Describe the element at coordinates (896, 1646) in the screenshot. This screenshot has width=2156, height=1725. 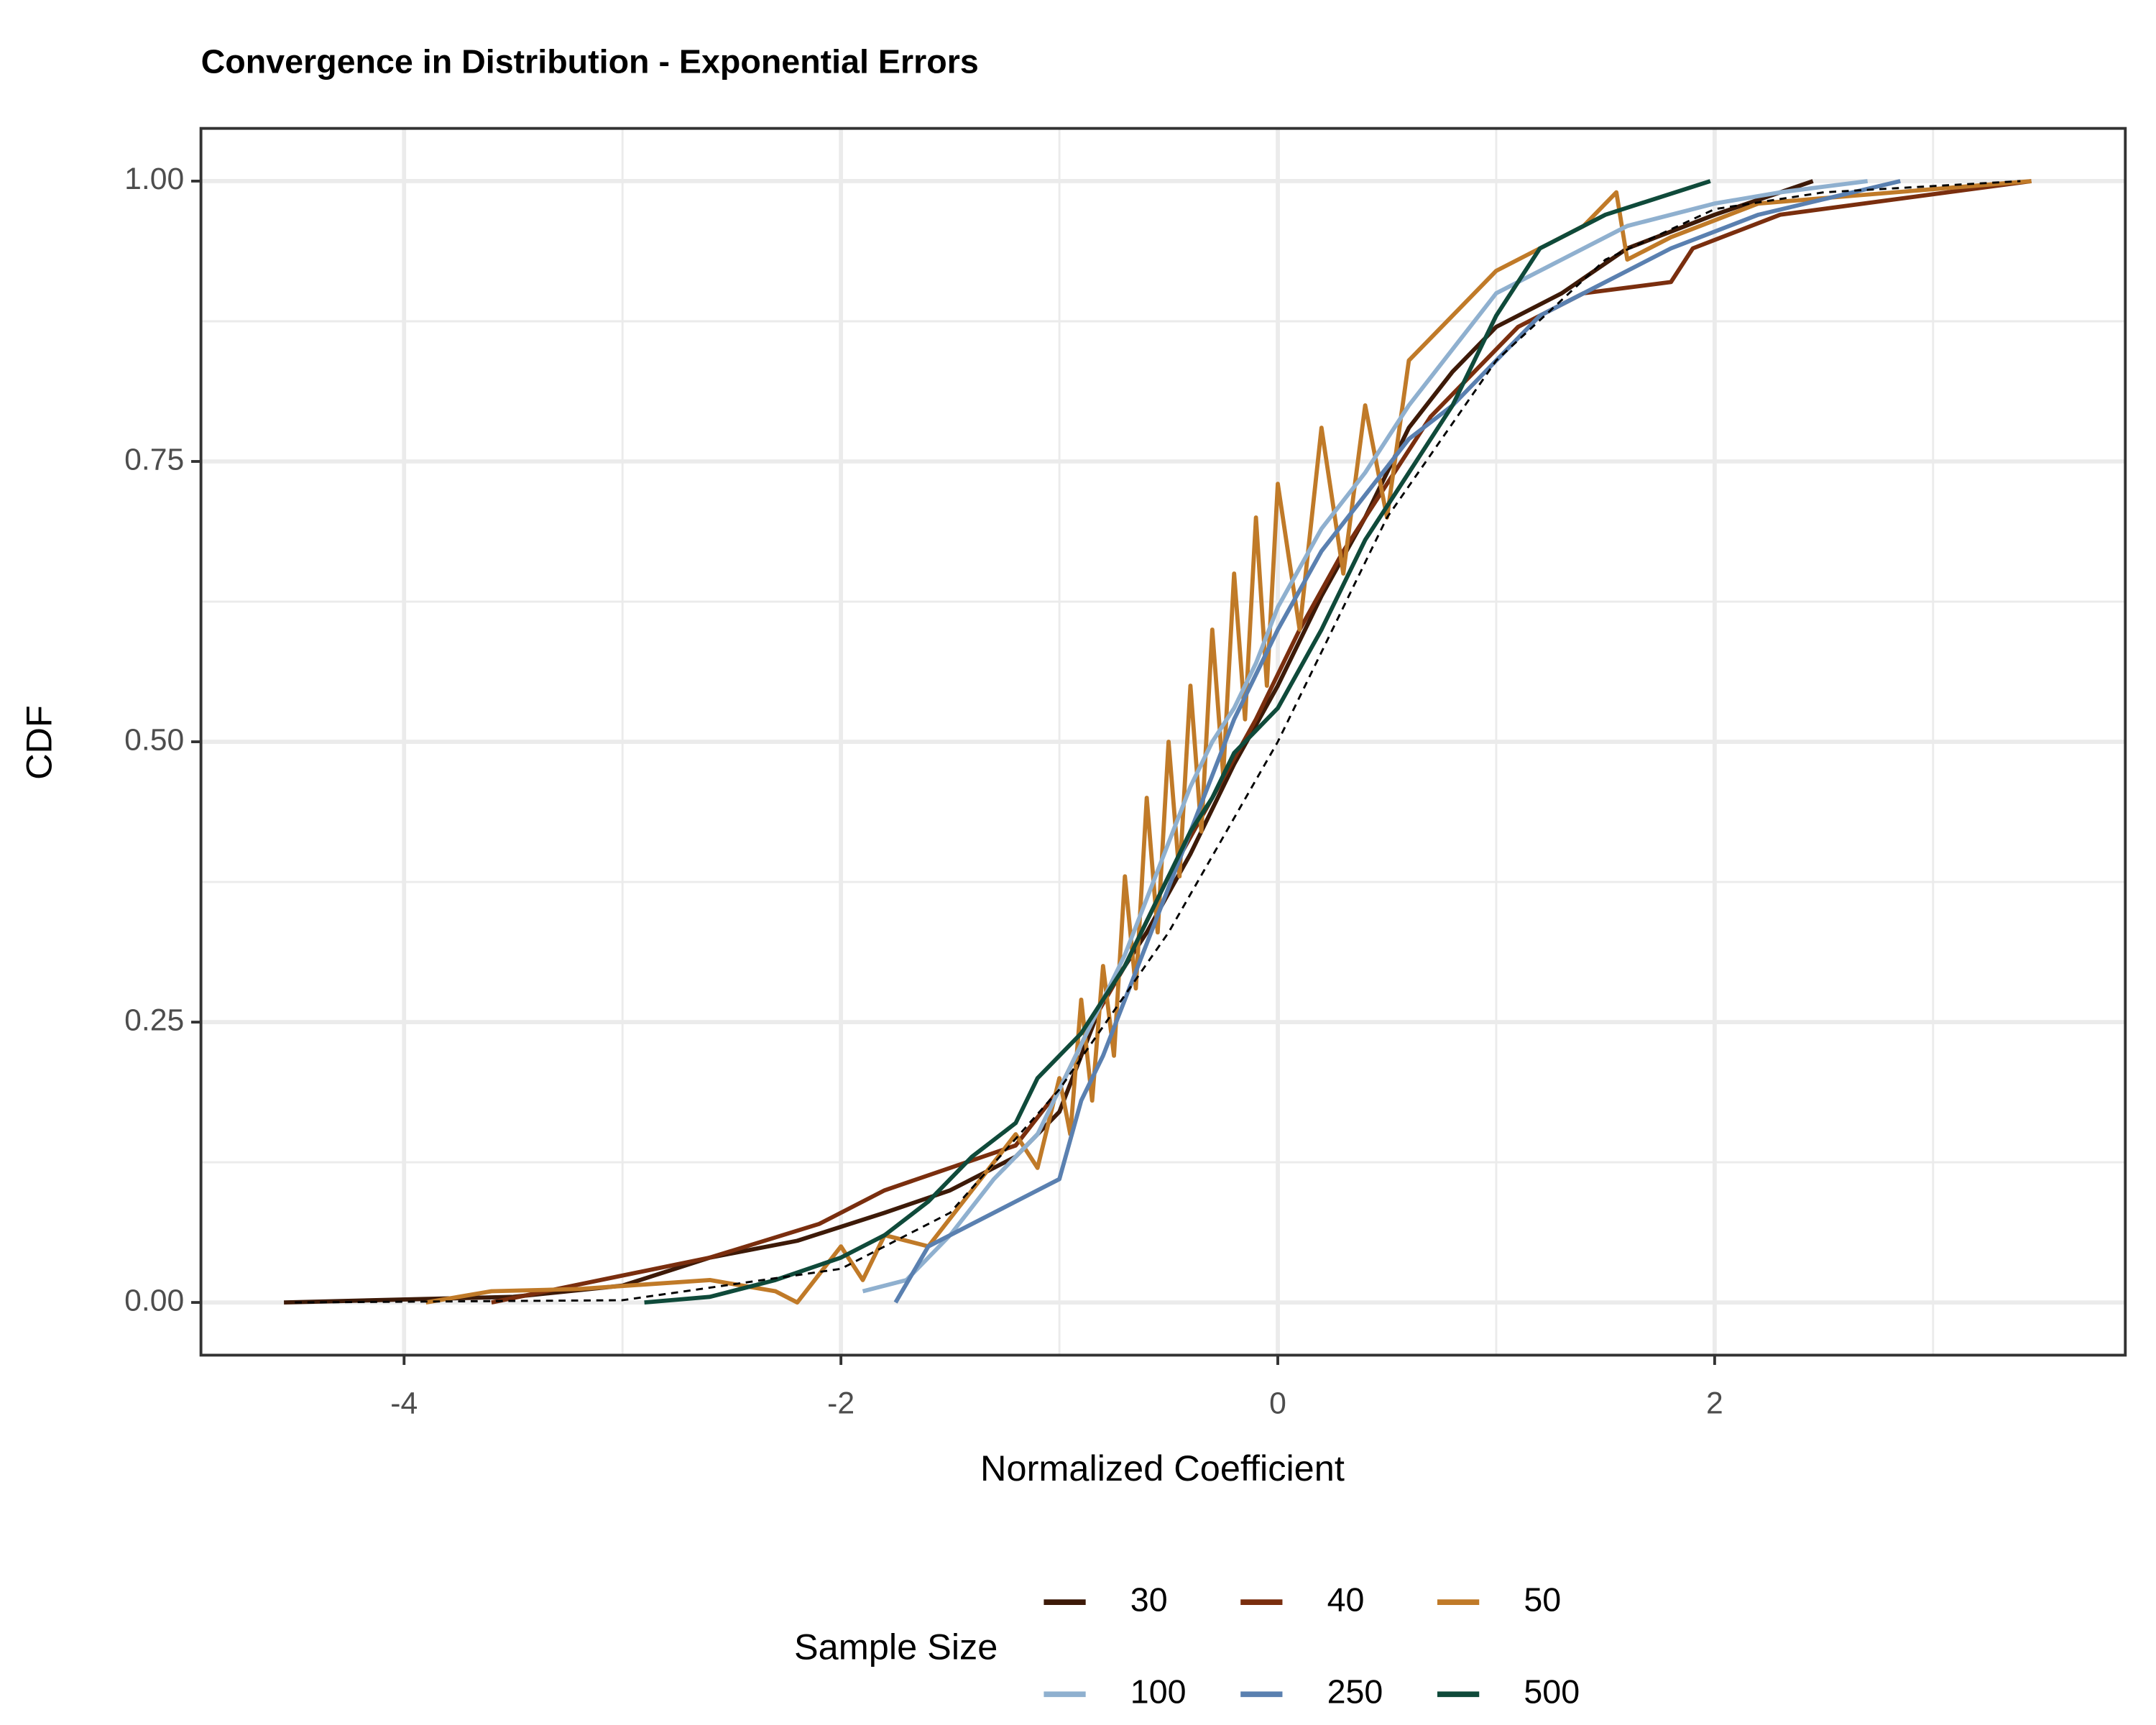
I see `legend-title: Sample Size` at that location.